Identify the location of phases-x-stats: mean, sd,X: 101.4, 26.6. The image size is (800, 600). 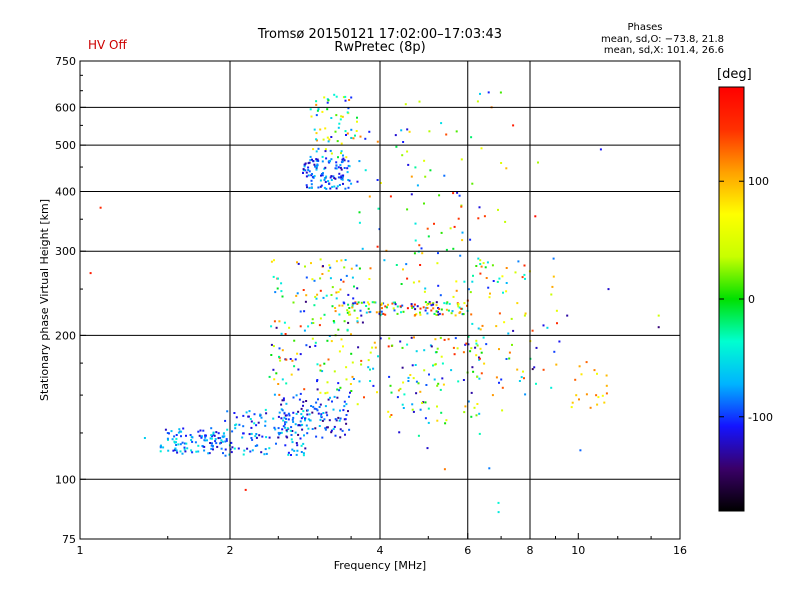
(663, 50).